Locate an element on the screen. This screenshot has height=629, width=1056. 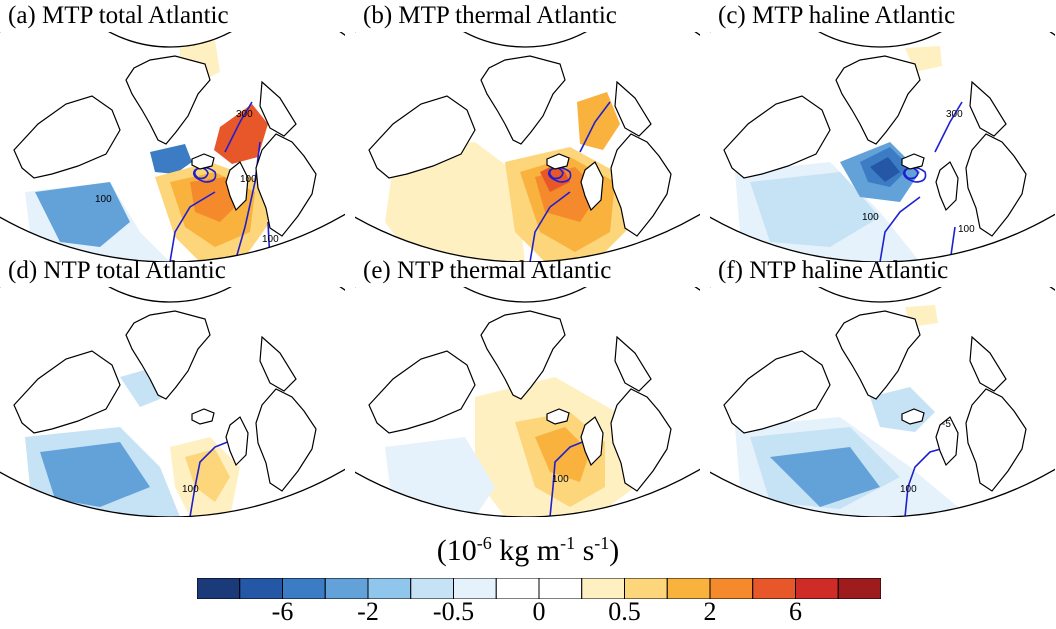
colorbar-tick-label: 0.5 is located at coordinates (624, 611).